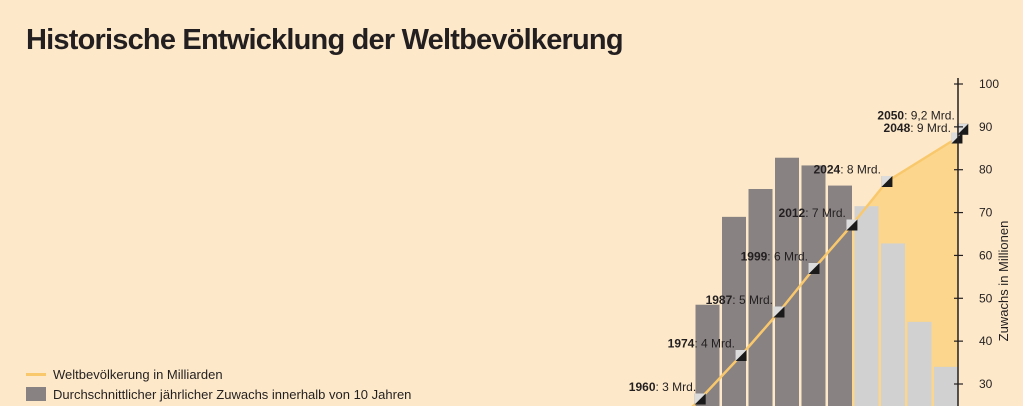 The image size is (1023, 406). What do you see at coordinates (986, 127) in the screenshot?
I see `y-tick-label: 90` at bounding box center [986, 127].